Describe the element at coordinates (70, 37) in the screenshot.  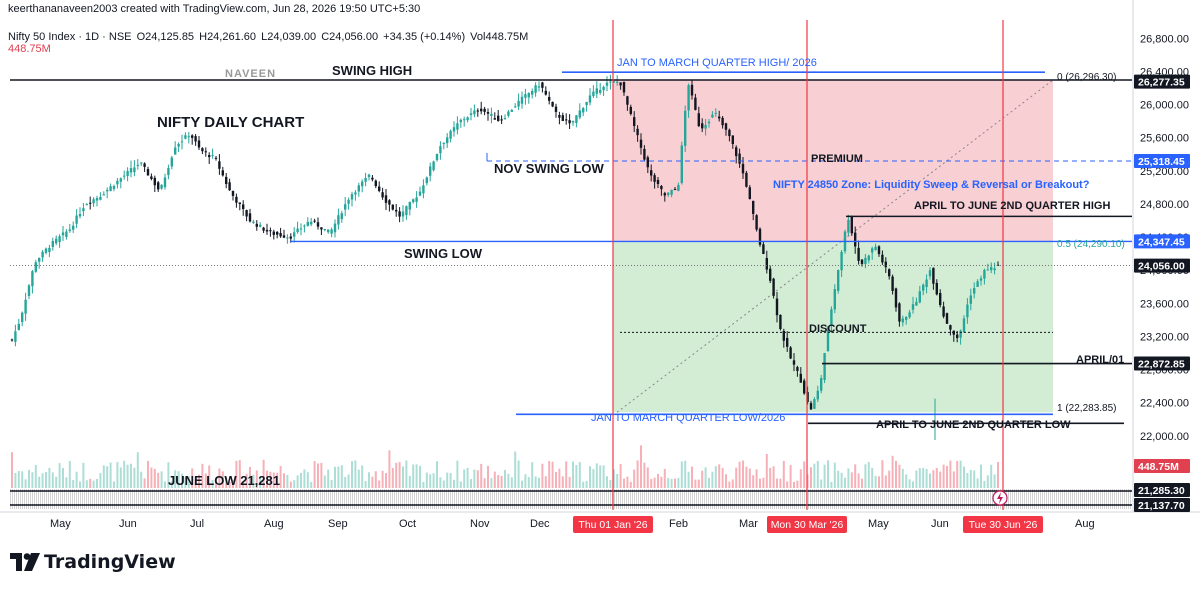
I see `symbol-label: Nifty 50 Index · 1D · NSE` at that location.